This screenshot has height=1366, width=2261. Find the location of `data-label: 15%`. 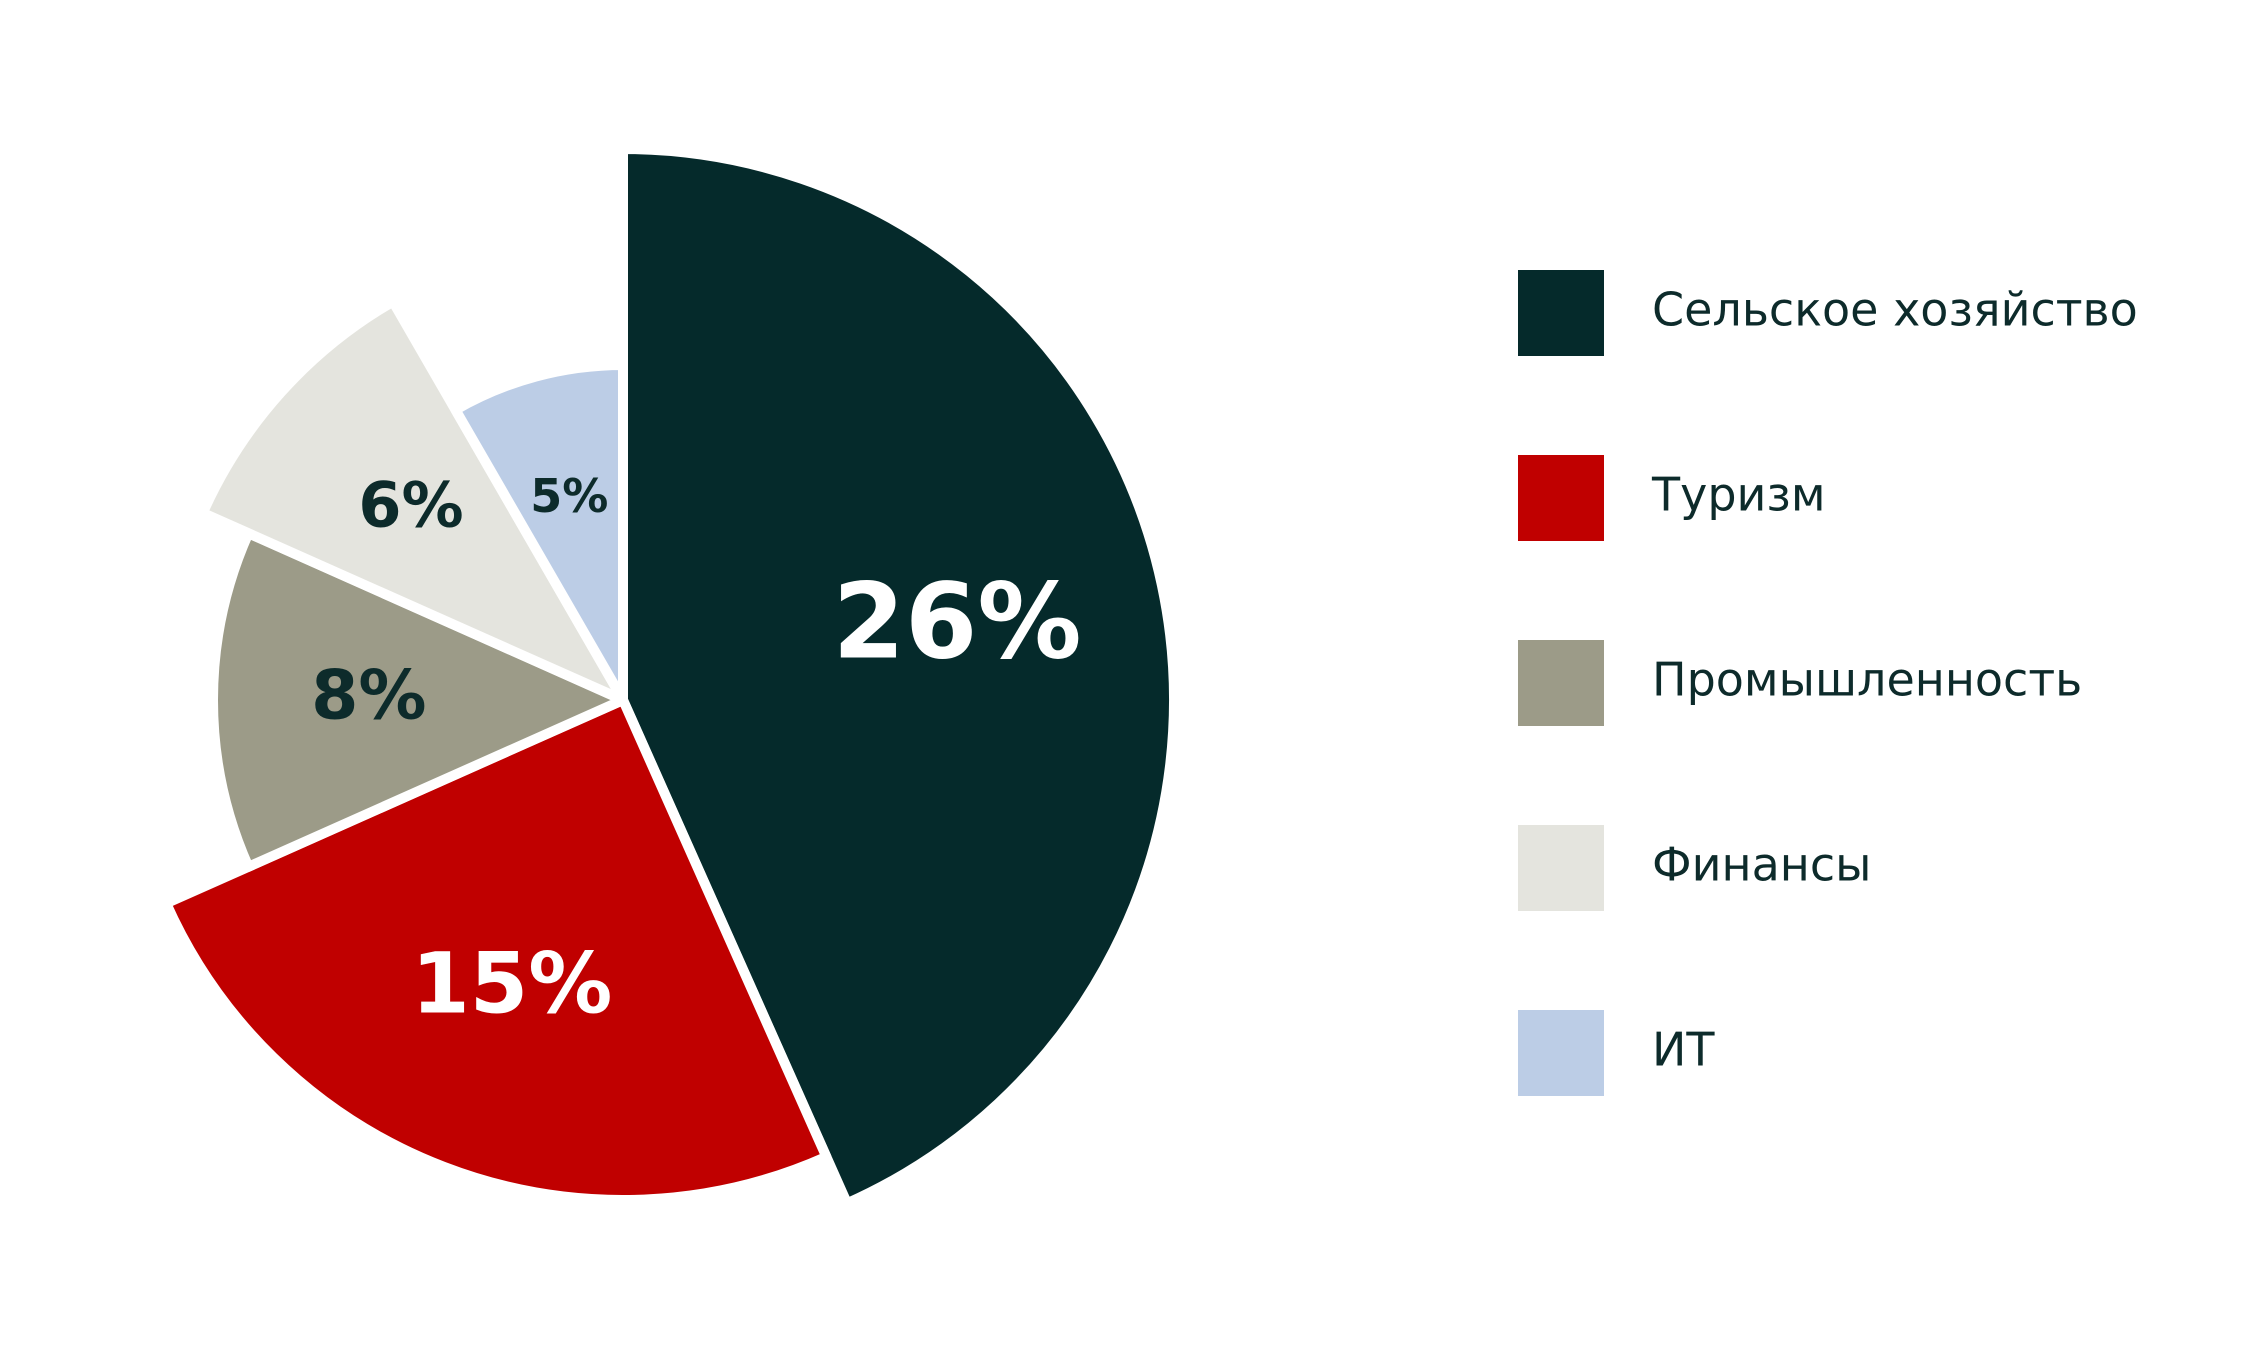

data-label: 15% is located at coordinates (511, 983).